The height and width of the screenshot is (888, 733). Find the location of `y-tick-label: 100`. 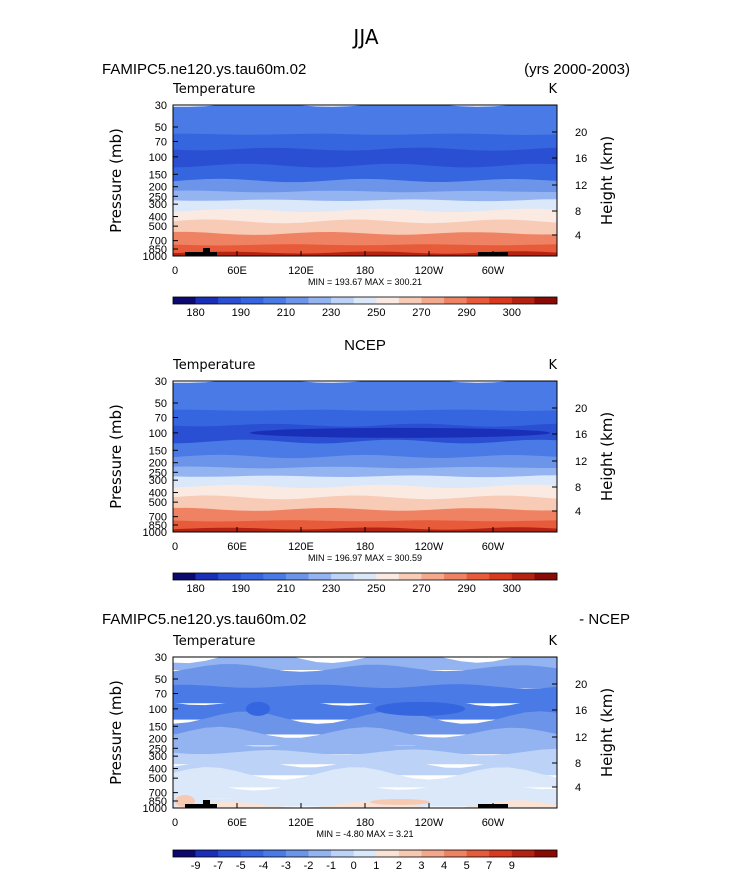

y-tick-label: 100 is located at coordinates (158, 710).